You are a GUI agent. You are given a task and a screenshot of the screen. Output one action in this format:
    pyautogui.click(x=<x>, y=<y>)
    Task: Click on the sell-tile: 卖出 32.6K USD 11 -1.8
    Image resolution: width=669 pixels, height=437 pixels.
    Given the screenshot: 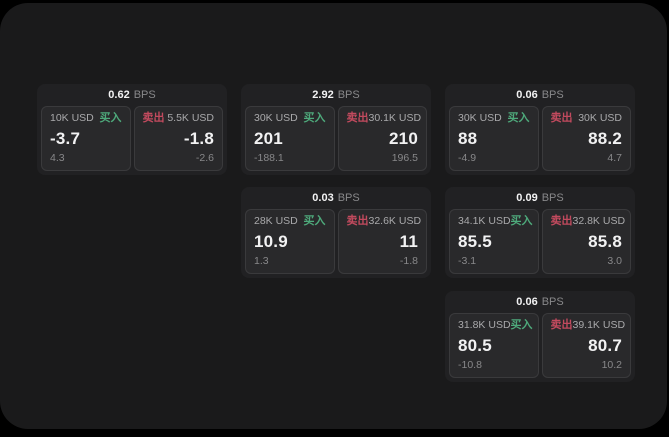 What is the action you would take?
    pyautogui.click(x=382, y=241)
    